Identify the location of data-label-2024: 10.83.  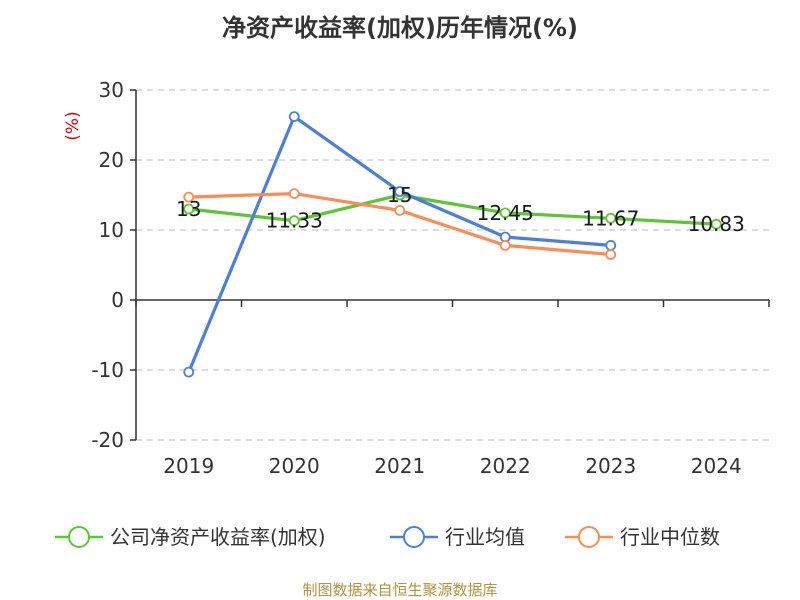
(716, 224).